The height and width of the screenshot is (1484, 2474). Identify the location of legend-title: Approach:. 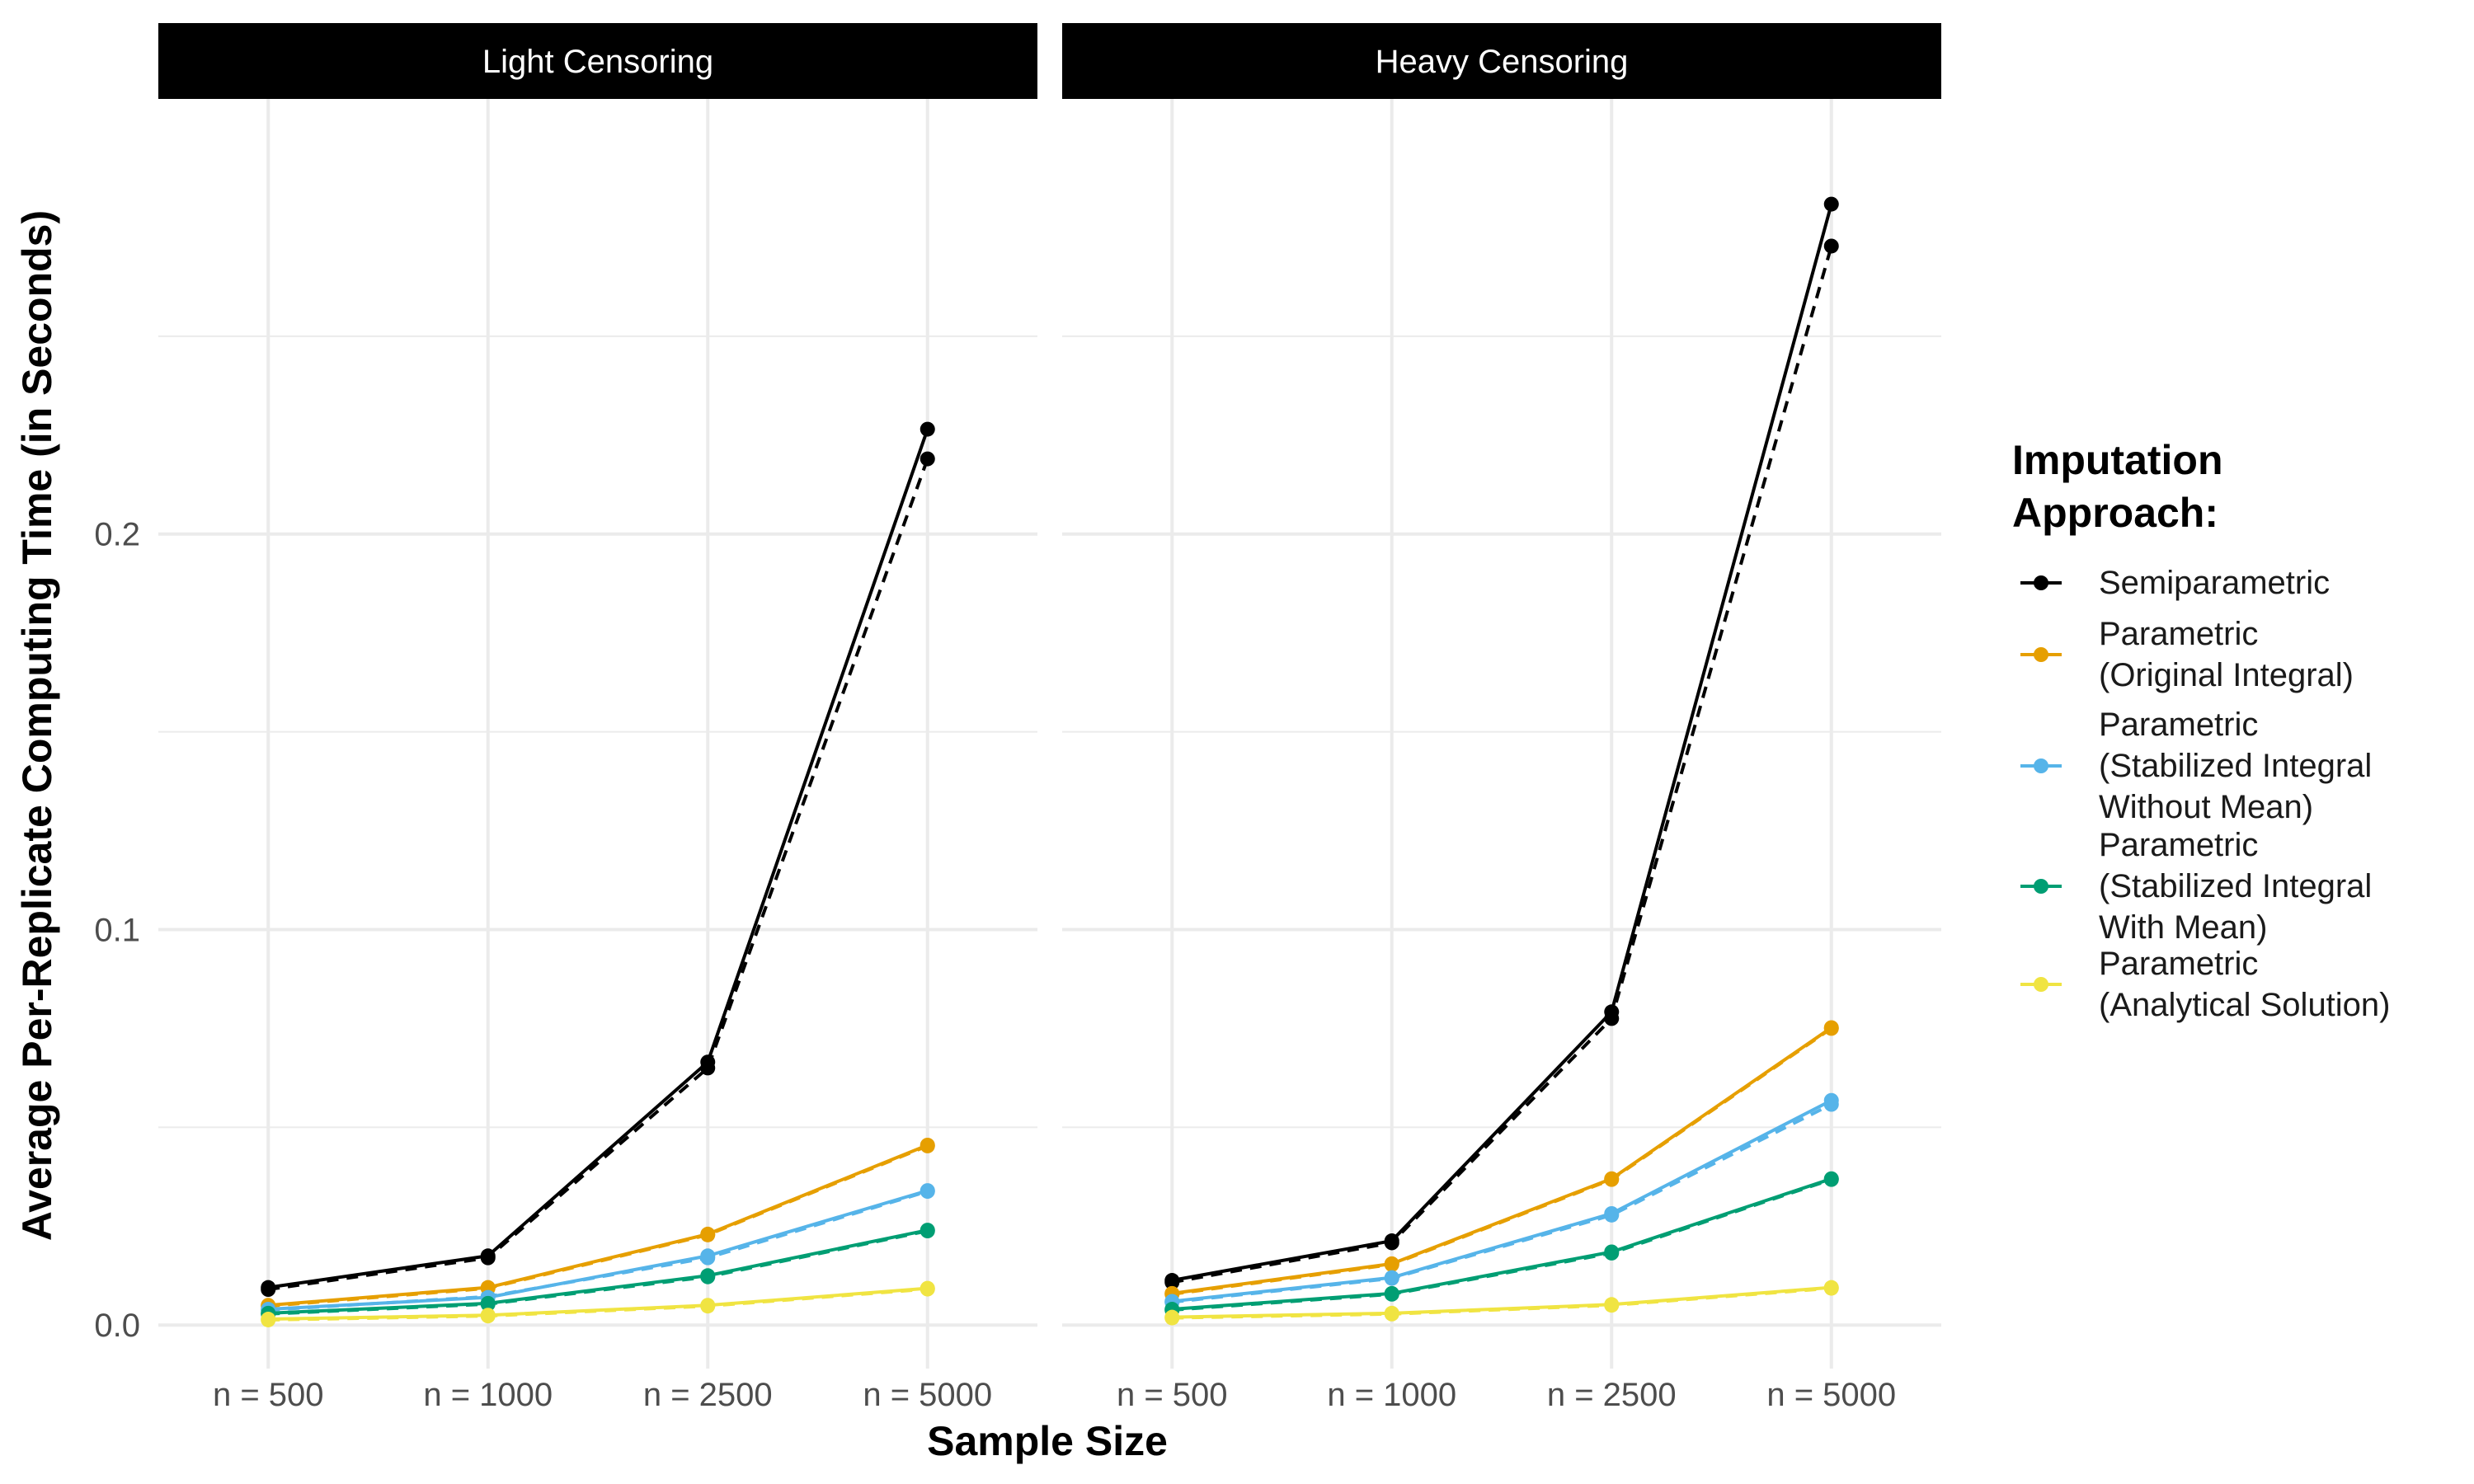
(2115, 513).